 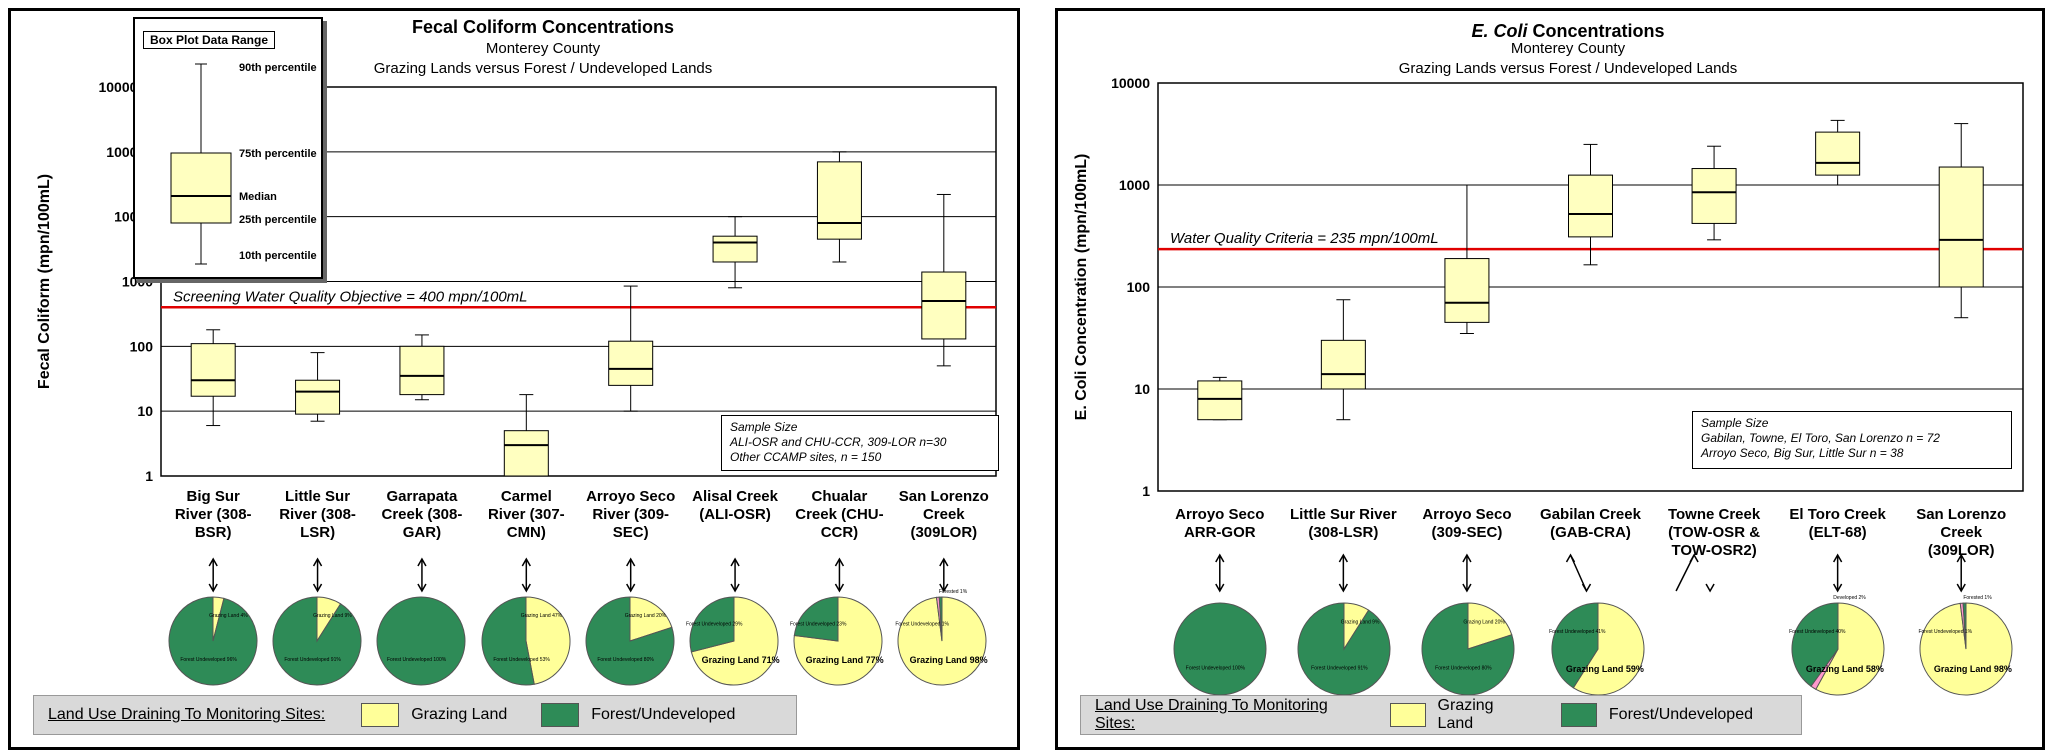 What do you see at coordinates (1714, 514) in the screenshot?
I see `category-label: Towne Creek` at bounding box center [1714, 514].